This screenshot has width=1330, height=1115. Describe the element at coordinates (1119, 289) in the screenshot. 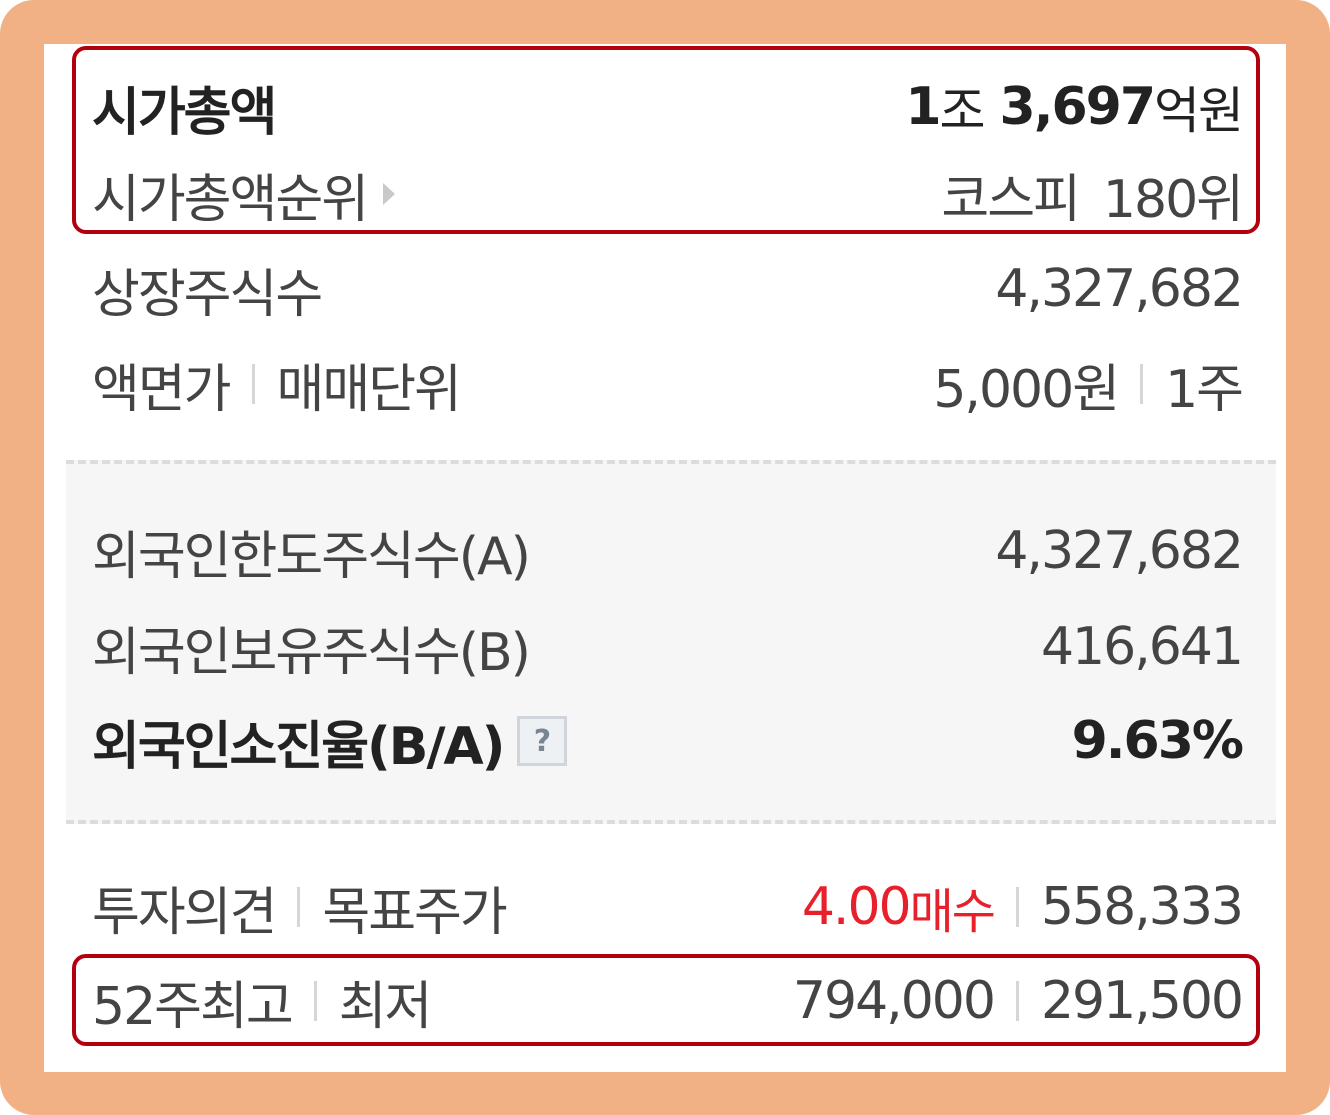

I see `listed-shares-value: 4,327,682` at that location.